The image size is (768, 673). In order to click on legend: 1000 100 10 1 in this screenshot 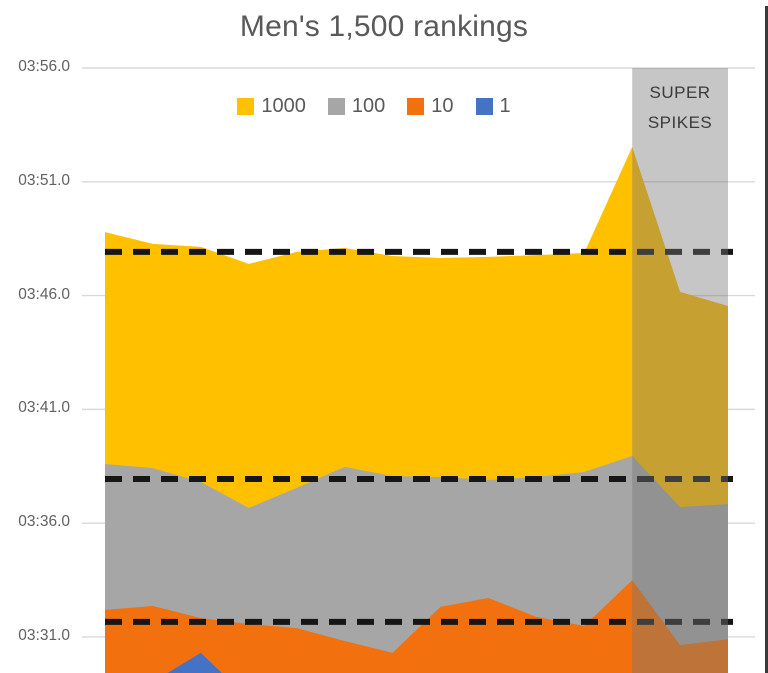, I will do `click(374, 106)`.